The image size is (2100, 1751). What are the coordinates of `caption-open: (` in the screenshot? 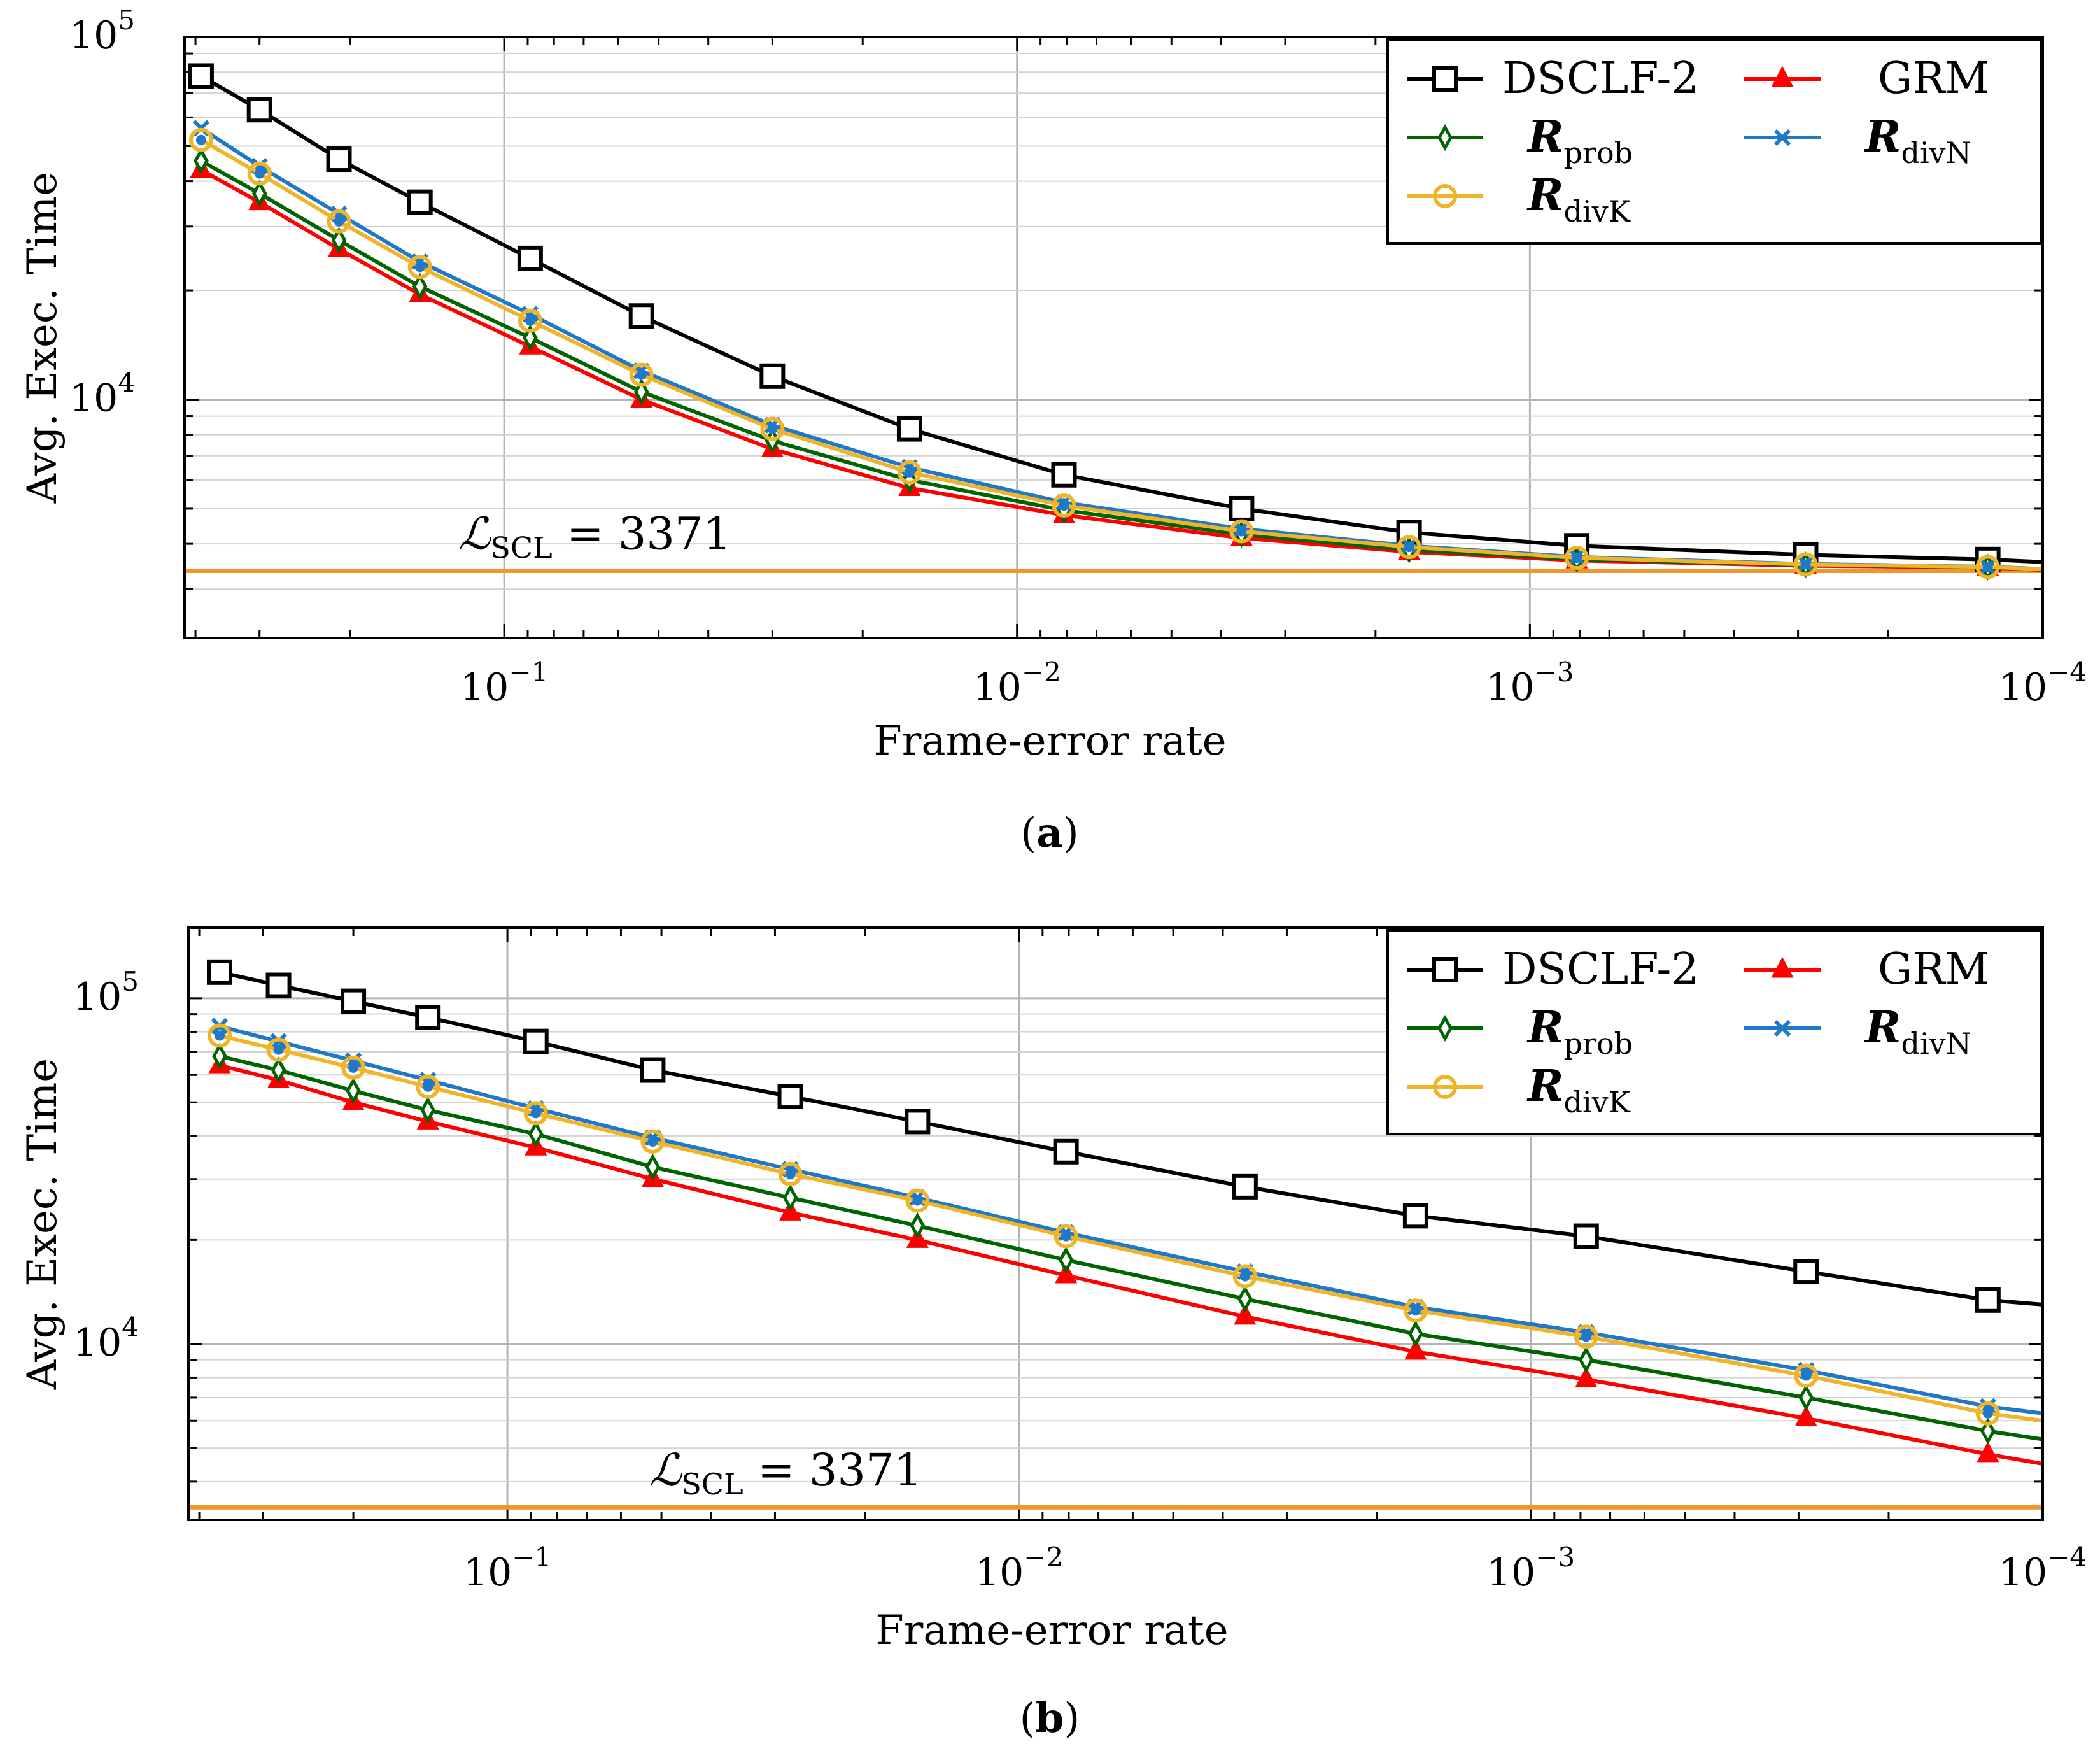 It's located at (1028, 1718).